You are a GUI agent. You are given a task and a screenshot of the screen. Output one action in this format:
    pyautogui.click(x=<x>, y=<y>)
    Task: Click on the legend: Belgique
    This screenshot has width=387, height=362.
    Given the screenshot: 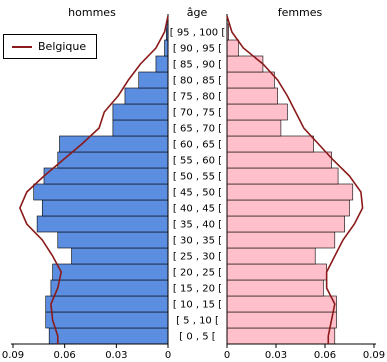 What is the action you would take?
    pyautogui.click(x=50, y=46)
    